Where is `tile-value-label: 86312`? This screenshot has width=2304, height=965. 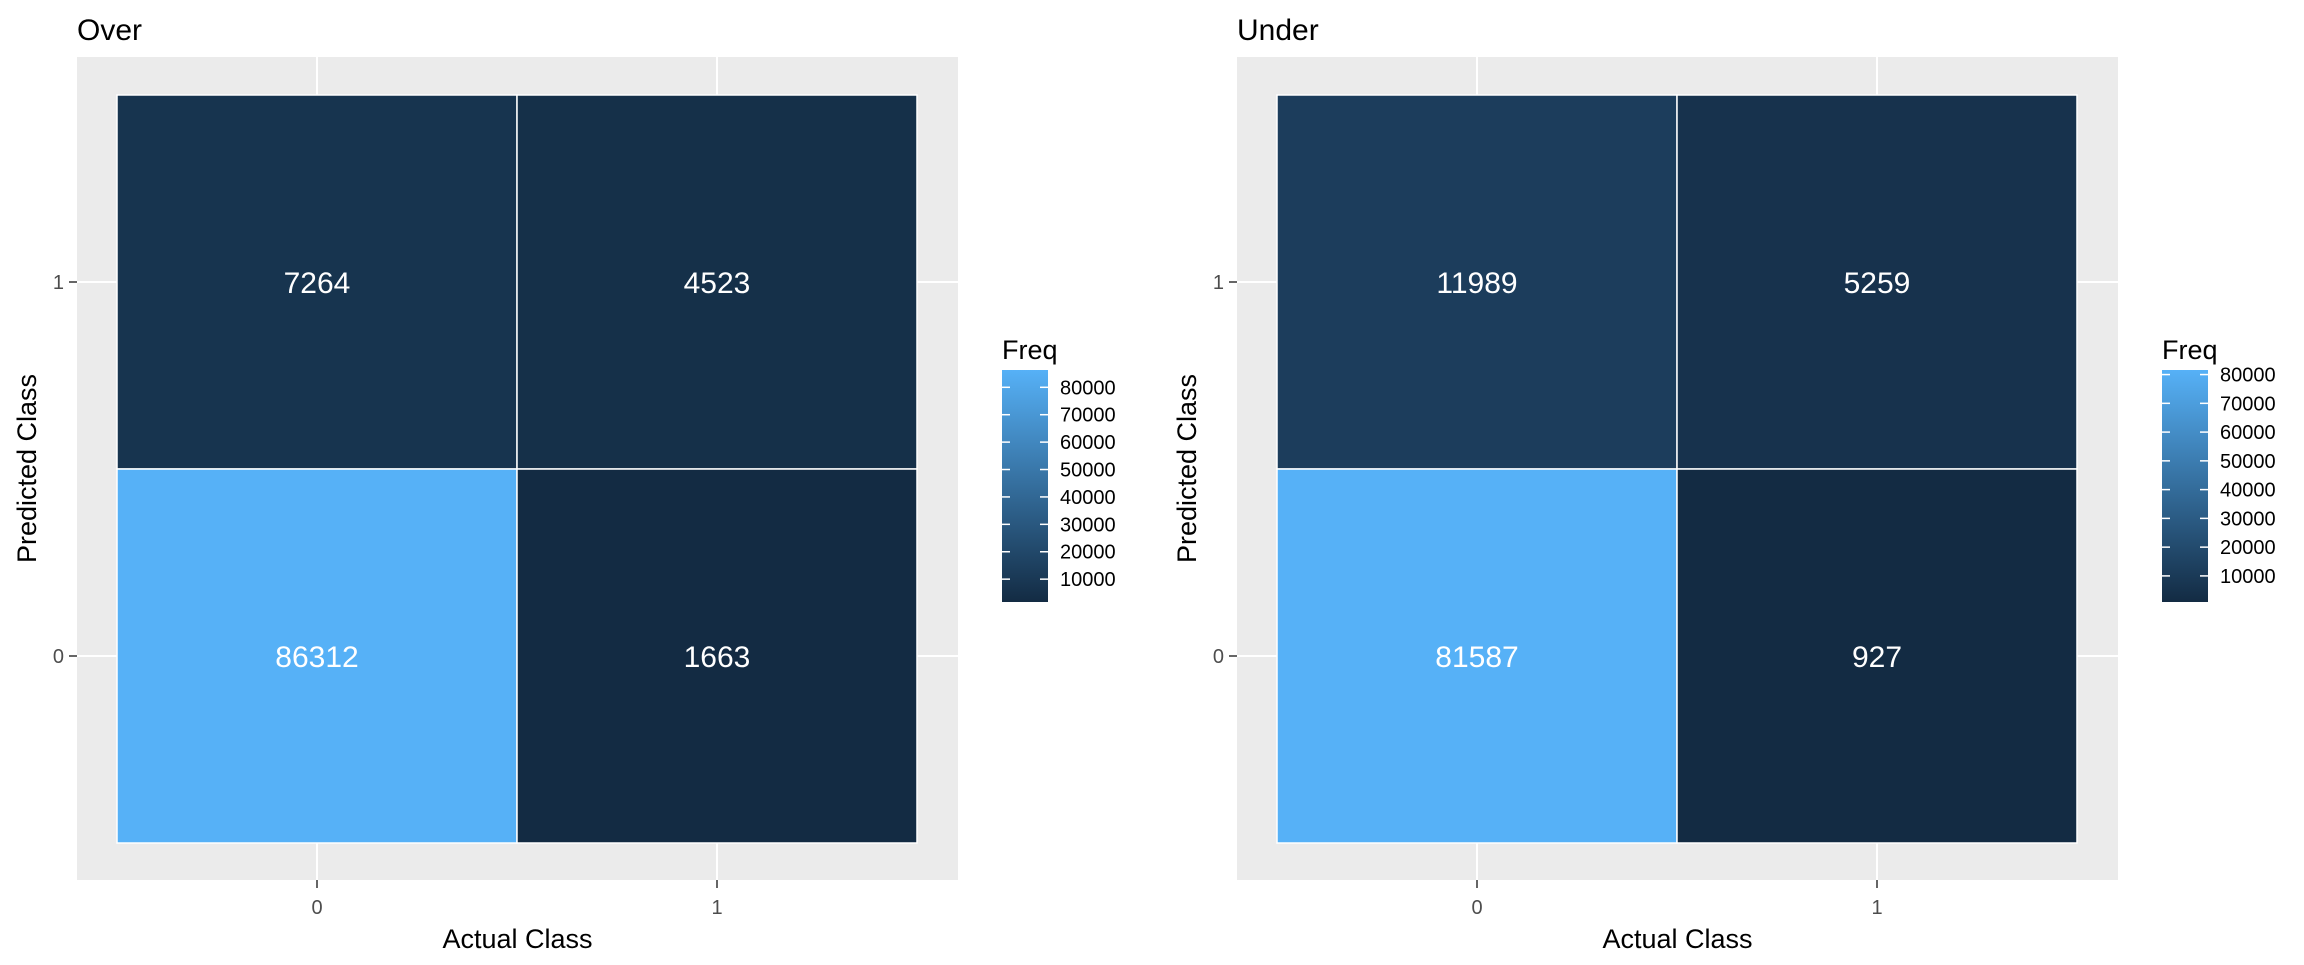
tile-value-label: 86312 is located at coordinates (316, 657).